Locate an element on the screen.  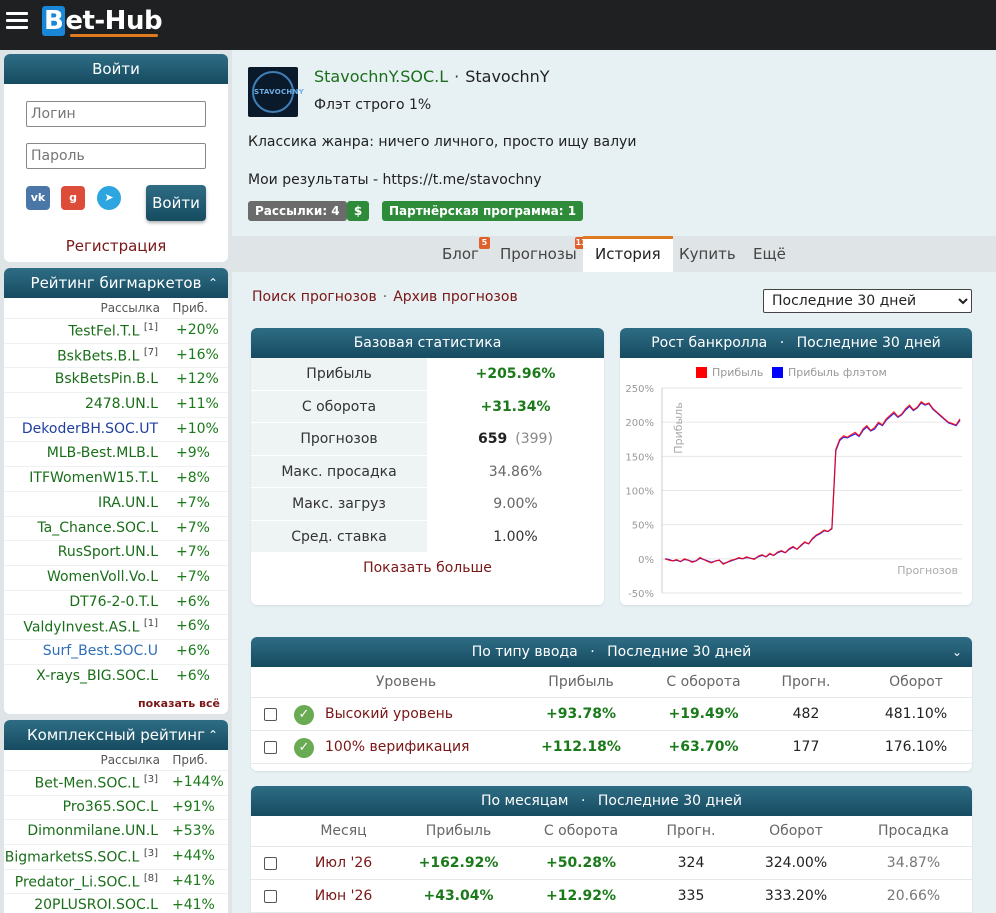
rating-name: BskBetsPin.B.L is located at coordinates (106, 379).